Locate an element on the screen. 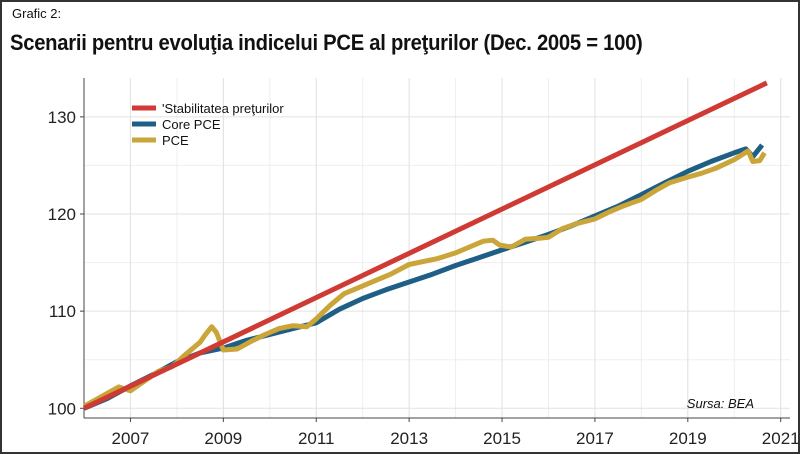  x-tick-label: 2021 is located at coordinates (781, 438).